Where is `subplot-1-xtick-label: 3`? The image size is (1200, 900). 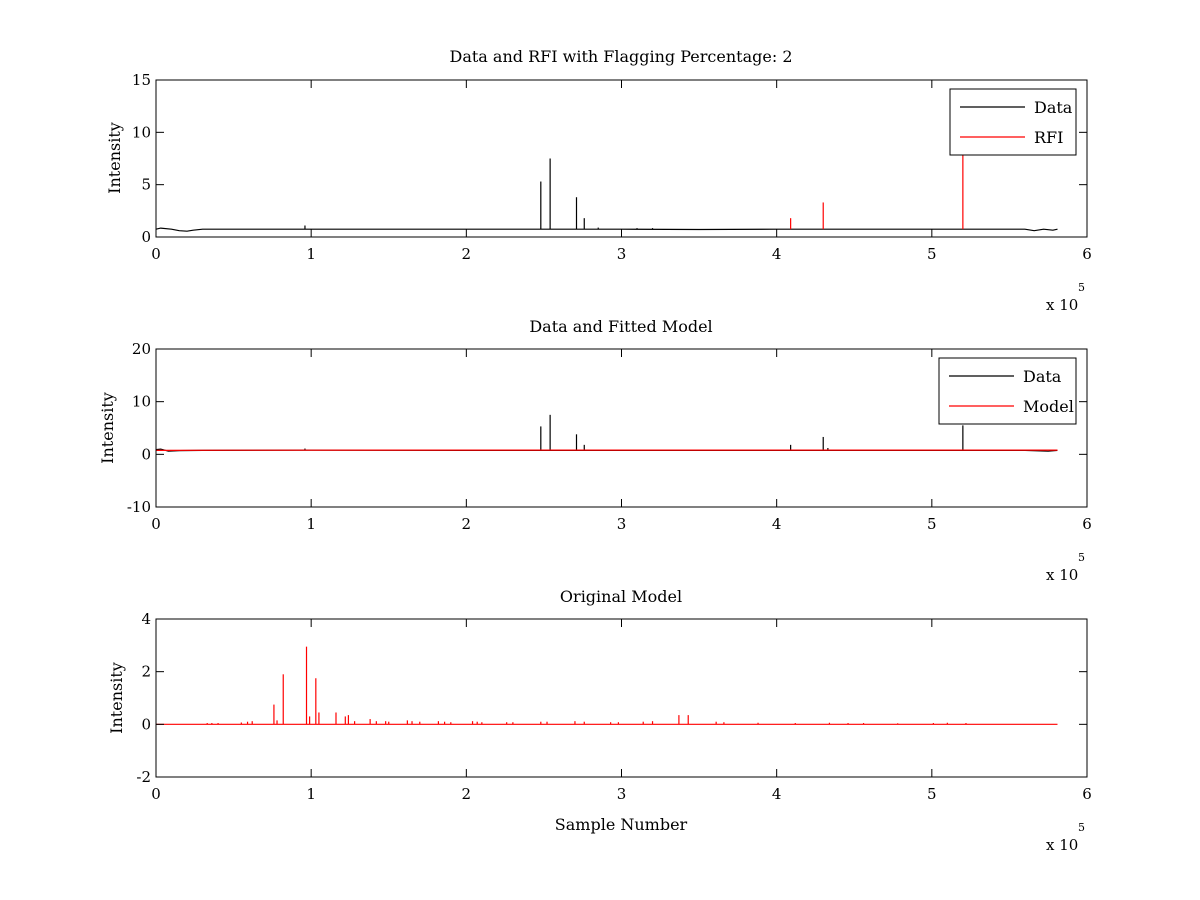
subplot-1-xtick-label: 3 is located at coordinates (622, 254).